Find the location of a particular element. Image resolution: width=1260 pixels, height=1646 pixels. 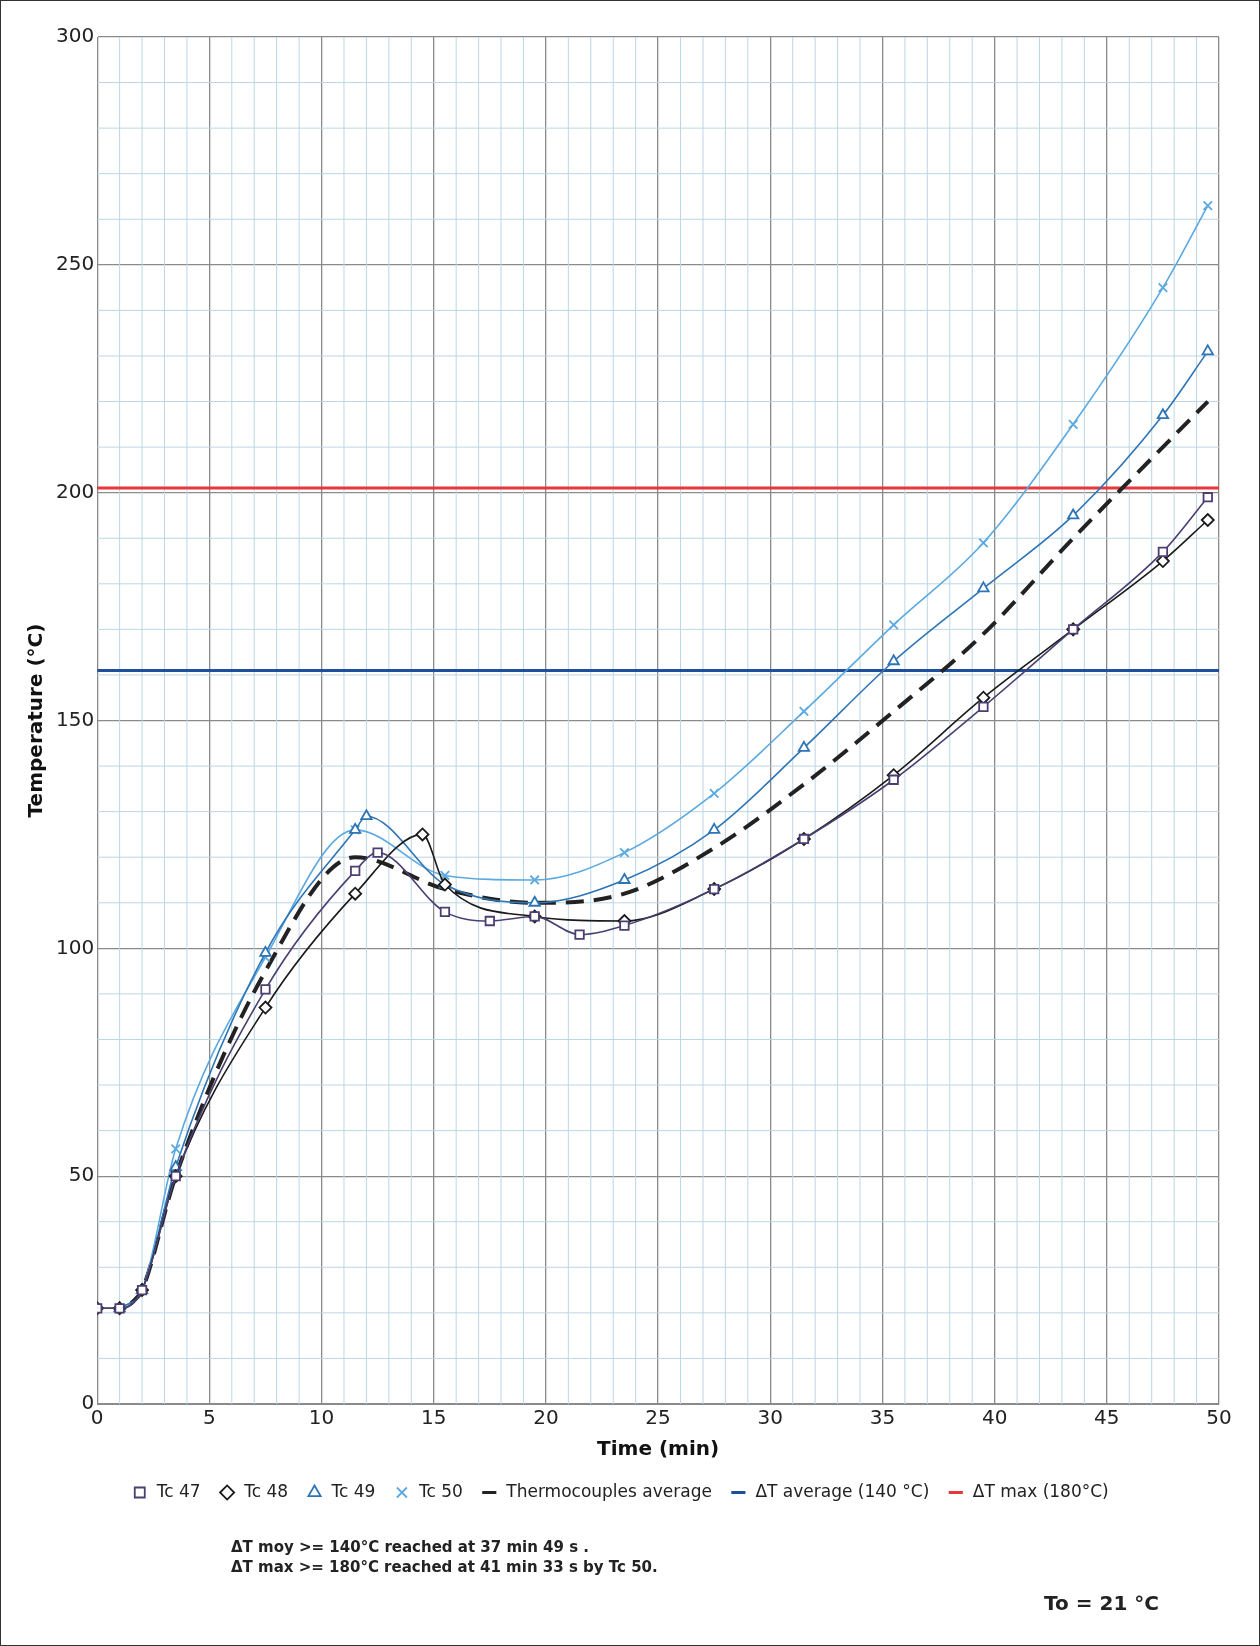

x-tick-label: 30 is located at coordinates (770, 1417).